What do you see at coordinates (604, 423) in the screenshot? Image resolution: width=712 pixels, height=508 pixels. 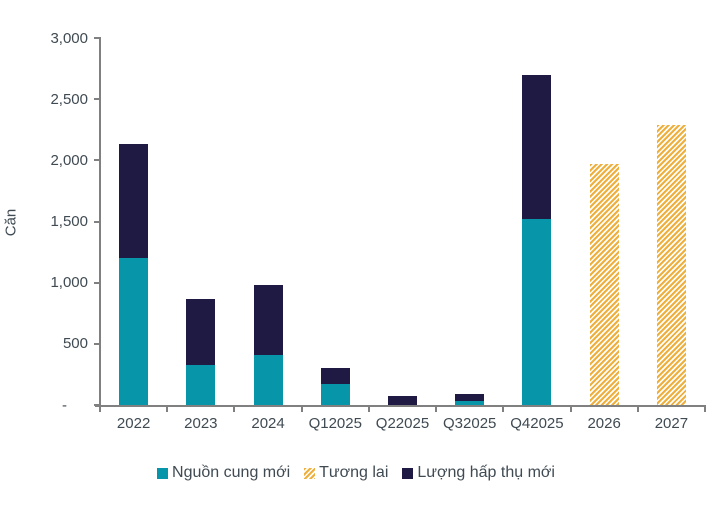 I see `x-tick-label: 2026` at bounding box center [604, 423].